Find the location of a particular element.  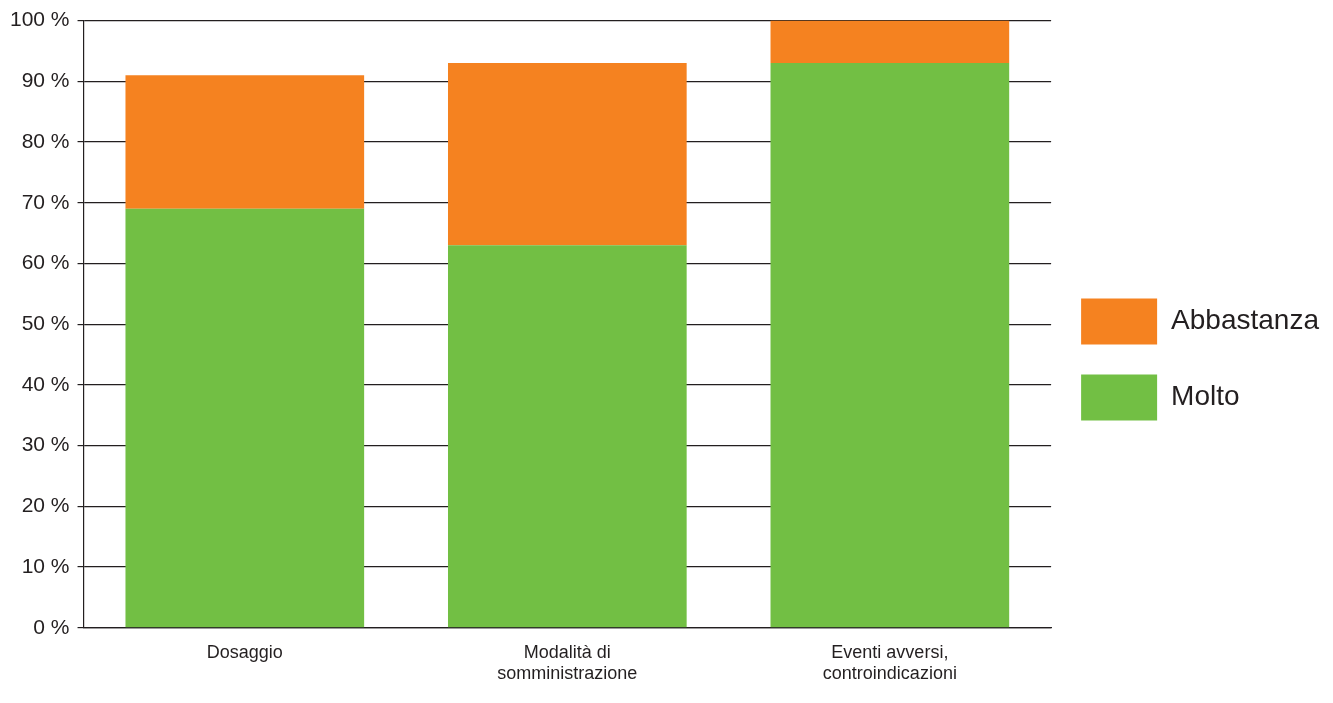

y-tick-label: 50 % is located at coordinates (45, 322).